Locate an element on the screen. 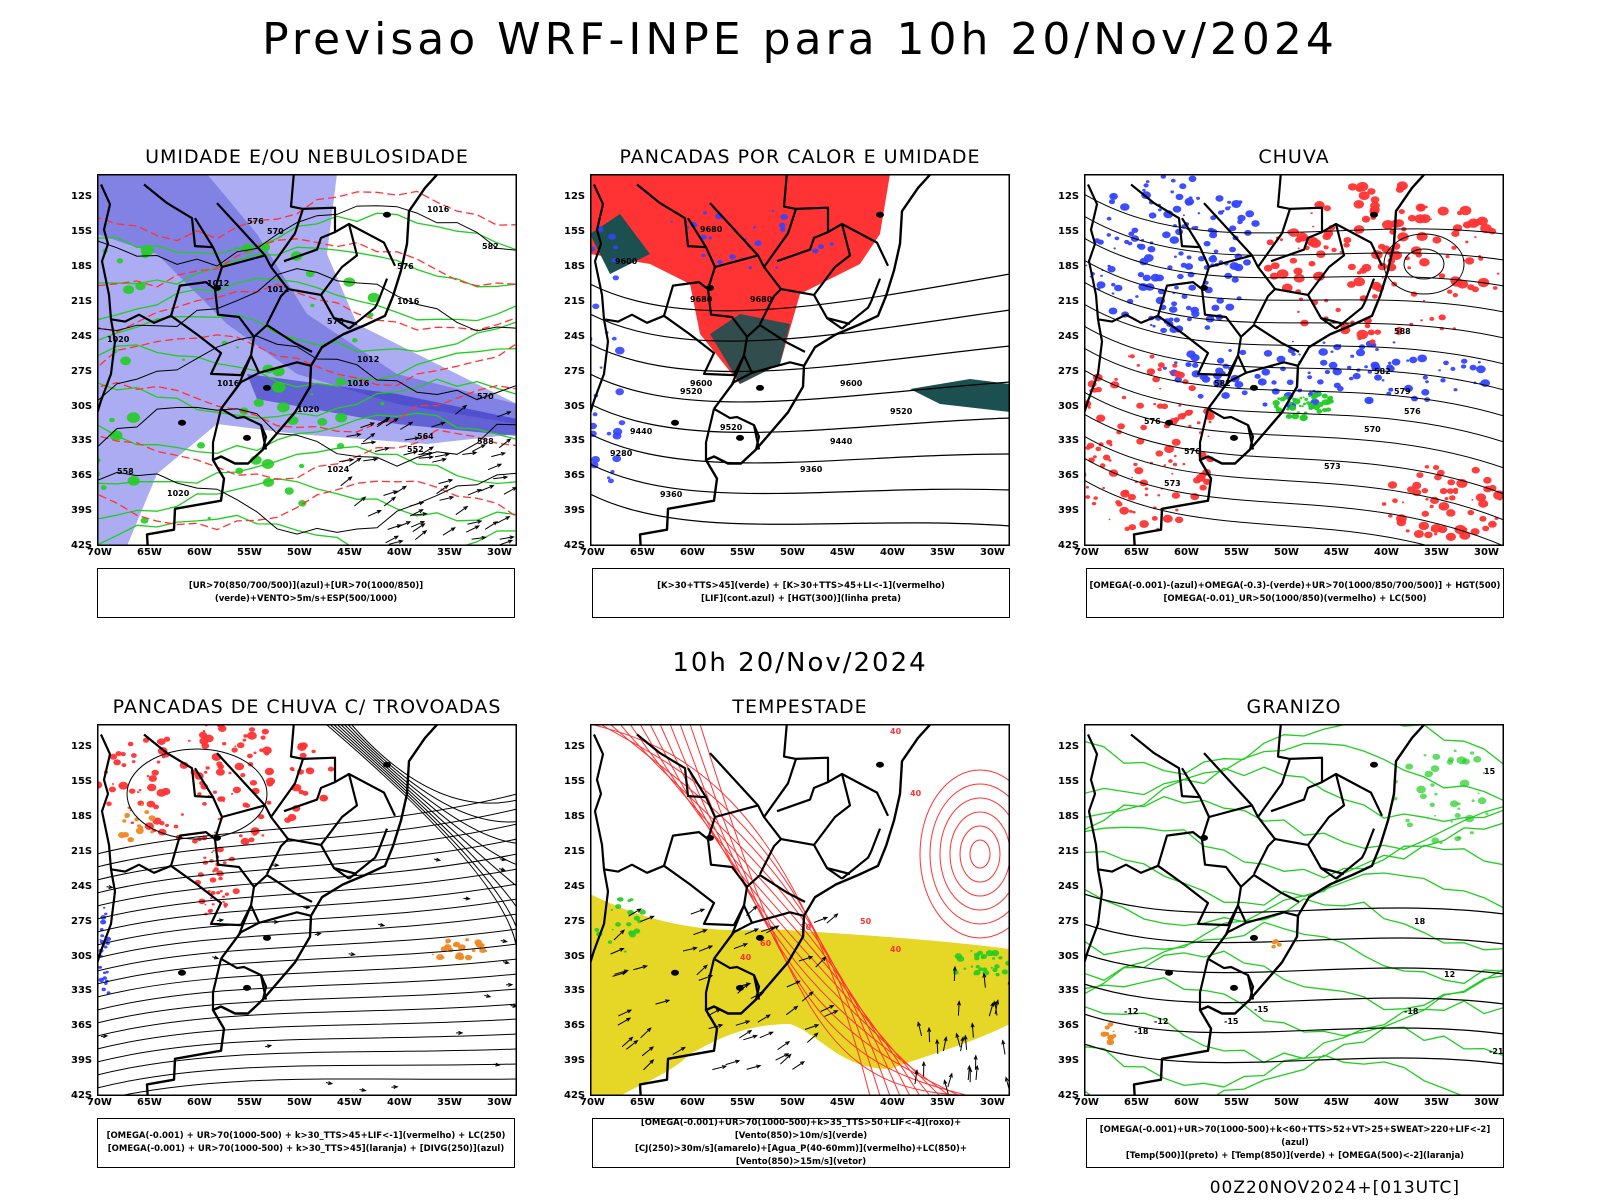 The image size is (1600, 1200). green-isoline is located at coordinates (307, 433).